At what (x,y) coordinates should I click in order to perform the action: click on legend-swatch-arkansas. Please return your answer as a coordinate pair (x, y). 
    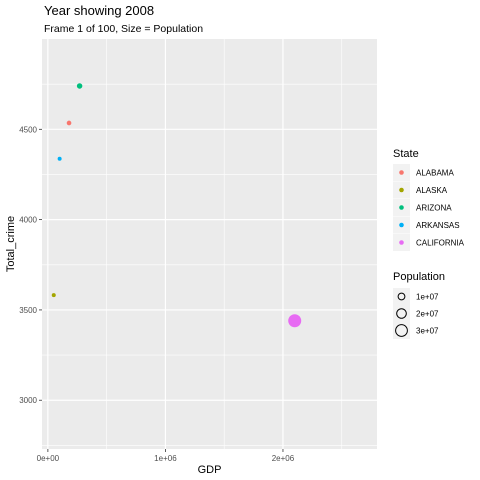
    Looking at the image, I should click on (401, 225).